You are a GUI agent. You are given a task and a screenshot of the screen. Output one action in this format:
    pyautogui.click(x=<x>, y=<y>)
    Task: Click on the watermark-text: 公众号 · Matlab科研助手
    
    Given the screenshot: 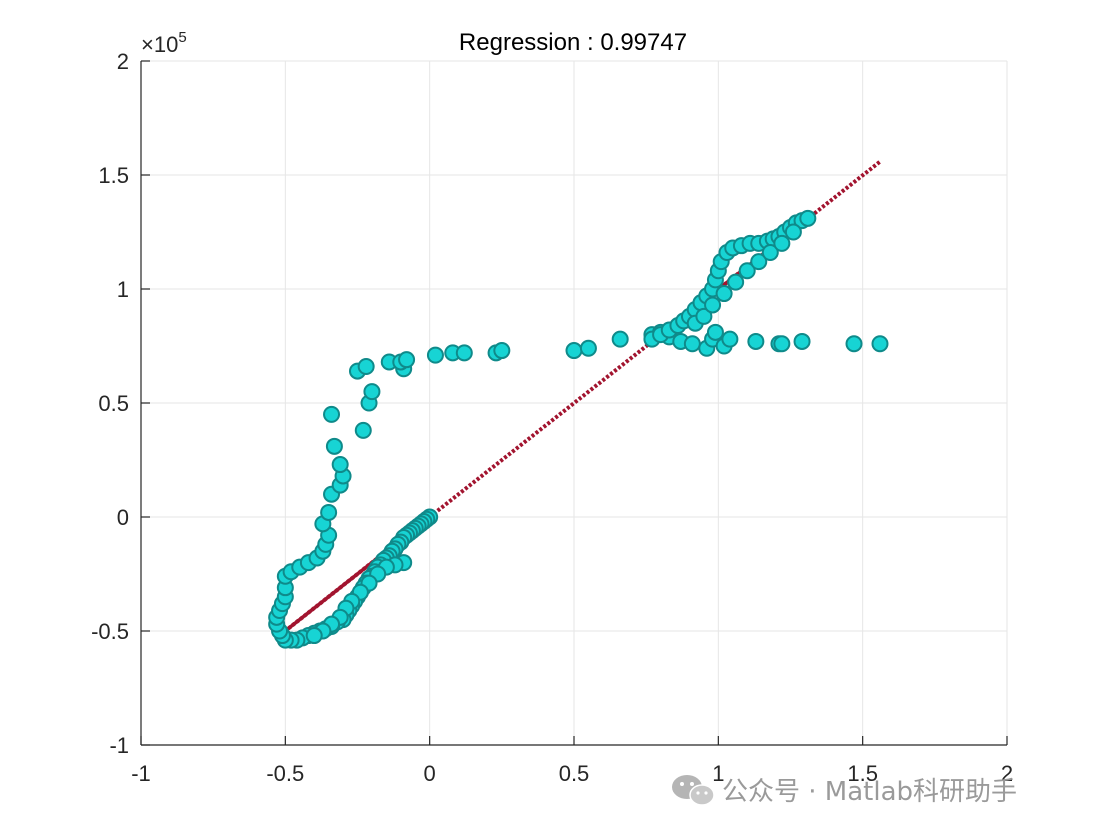 What is the action you would take?
    pyautogui.click(x=869, y=792)
    